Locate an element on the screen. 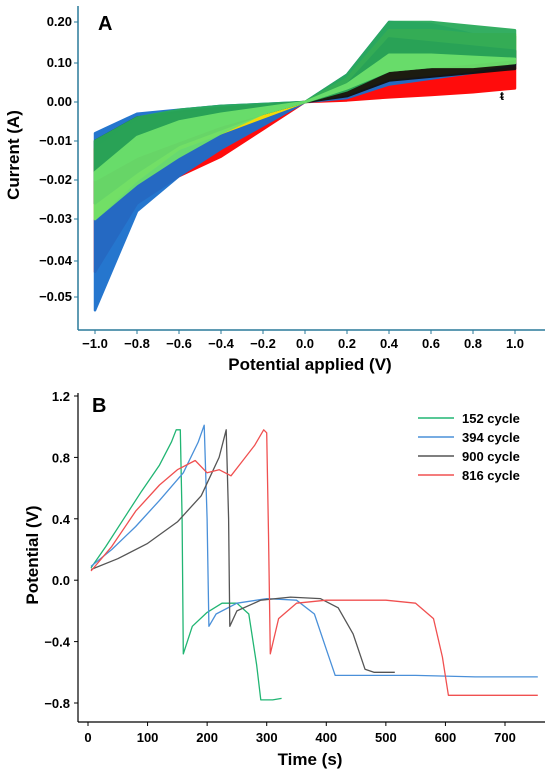  panel-b-x-tick-label: 0 is located at coordinates (87, 737).